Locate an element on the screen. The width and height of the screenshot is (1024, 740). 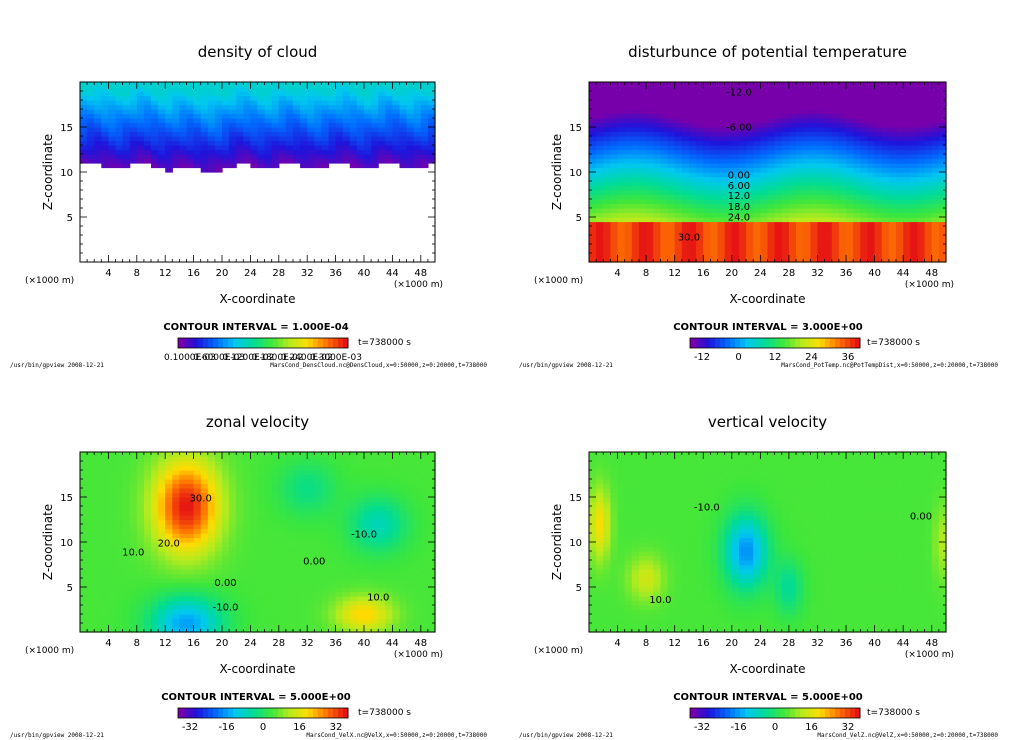
colorbar: -12 0 12 24 36 is located at coordinates (775, 350).